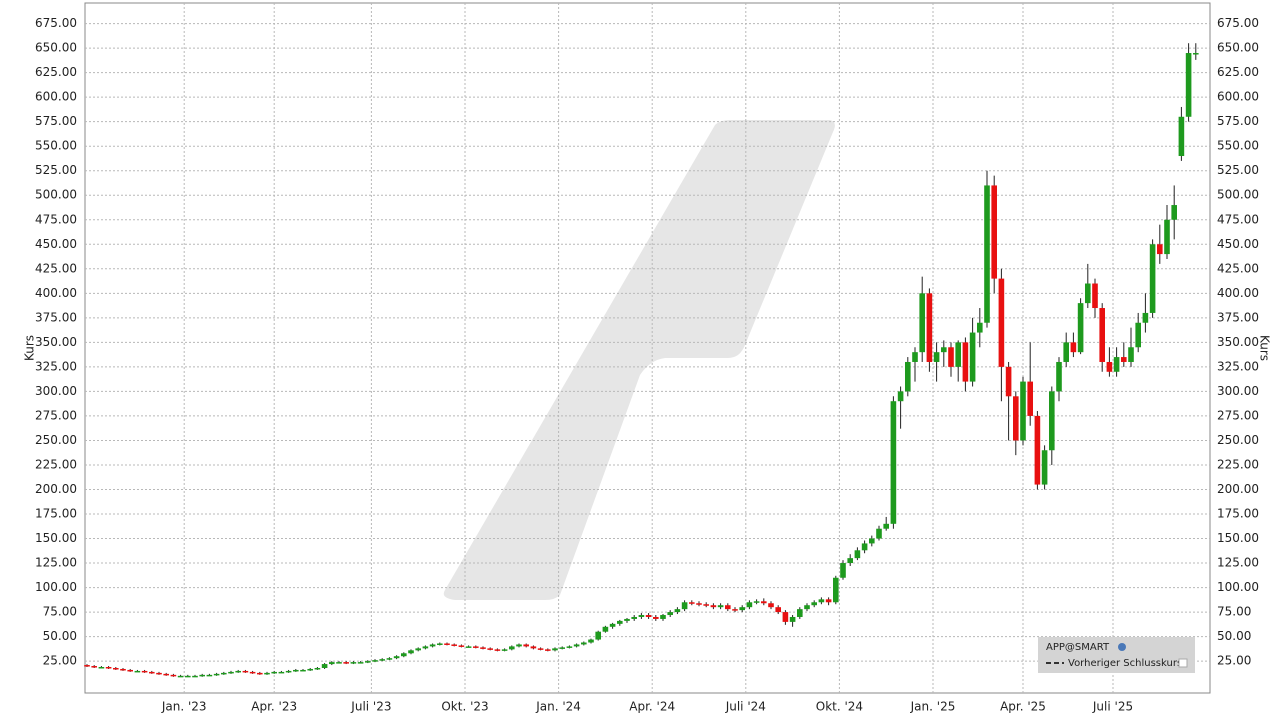 The image size is (1281, 724). I want to click on y-tick-label-right: 350.00, so click(1238, 342).